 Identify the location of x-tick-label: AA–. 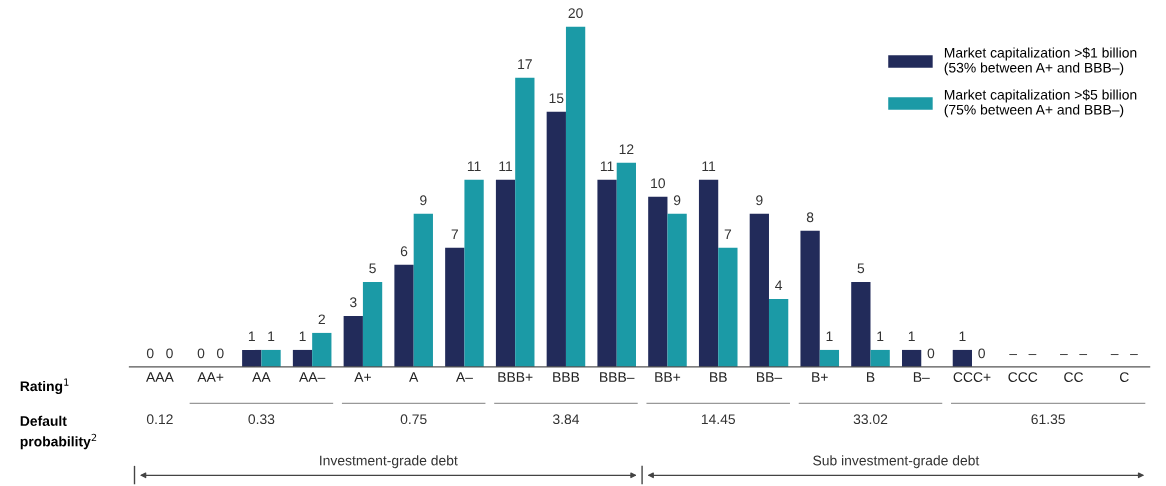
(312, 377).